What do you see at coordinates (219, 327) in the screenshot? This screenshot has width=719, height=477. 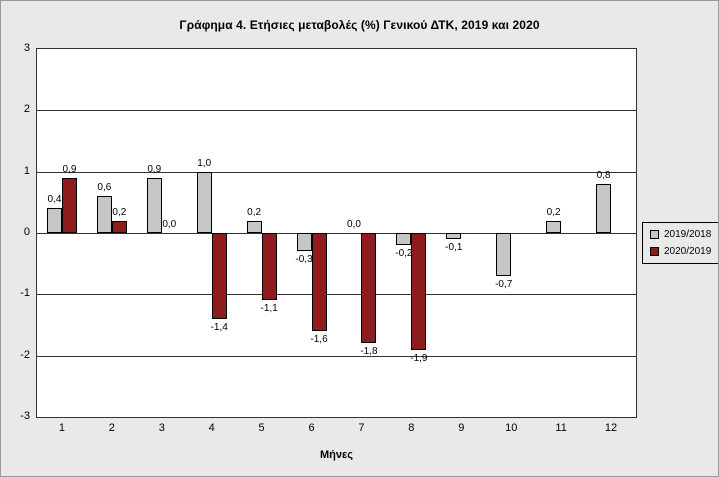 I see `value-label-series-1-month-4: -1,4` at bounding box center [219, 327].